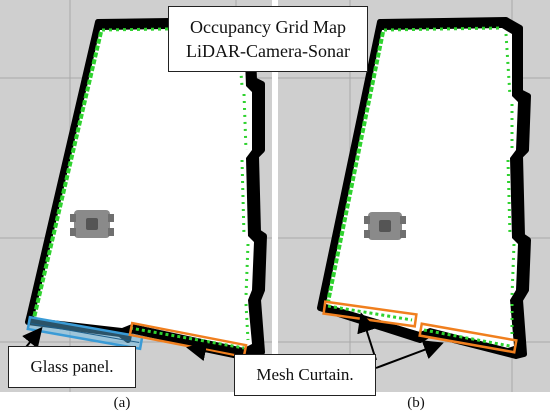 Image resolution: width=550 pixels, height=414 pixels. Describe the element at coordinates (442, 29) in the screenshot. I see `panel-b-lidar-top-wall` at that location.